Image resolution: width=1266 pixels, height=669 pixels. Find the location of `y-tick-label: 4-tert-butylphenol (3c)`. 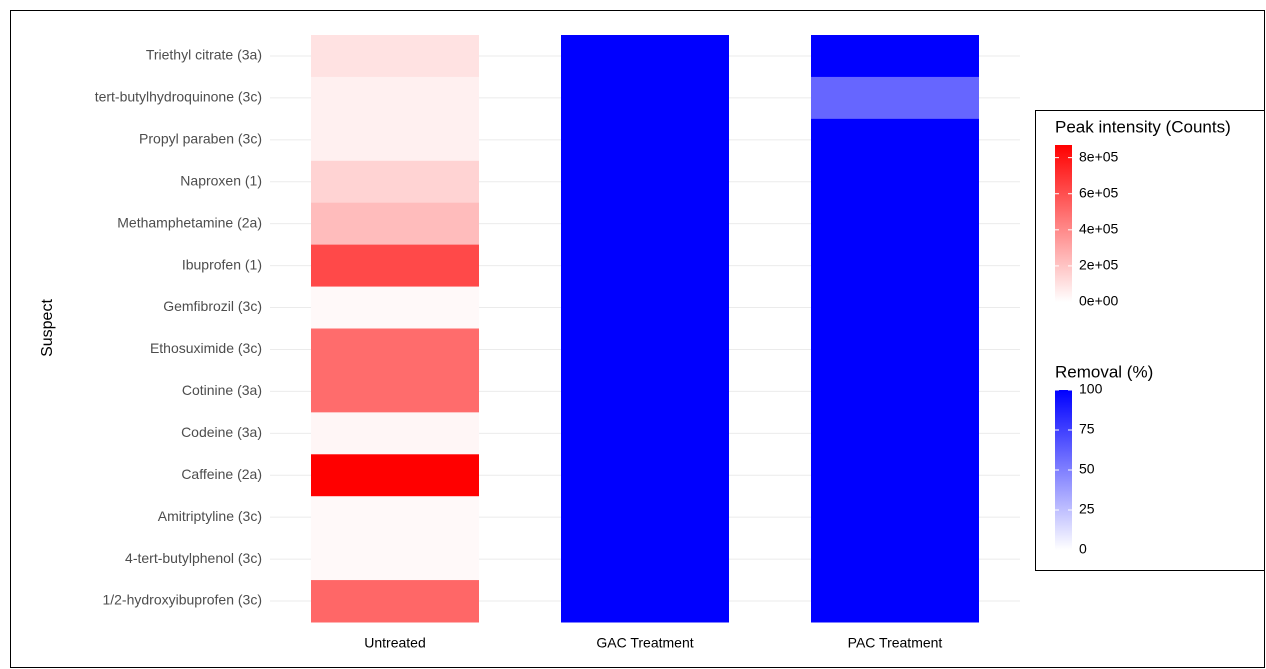

y-tick-label: 4-tert-butylphenol (3c) is located at coordinates (193, 558).